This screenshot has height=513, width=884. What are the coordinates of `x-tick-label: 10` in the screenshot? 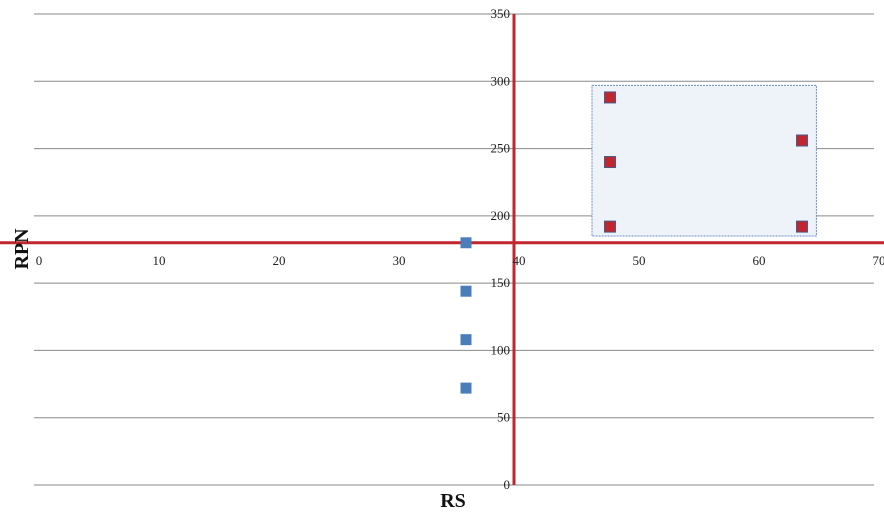 It's located at (159, 260).